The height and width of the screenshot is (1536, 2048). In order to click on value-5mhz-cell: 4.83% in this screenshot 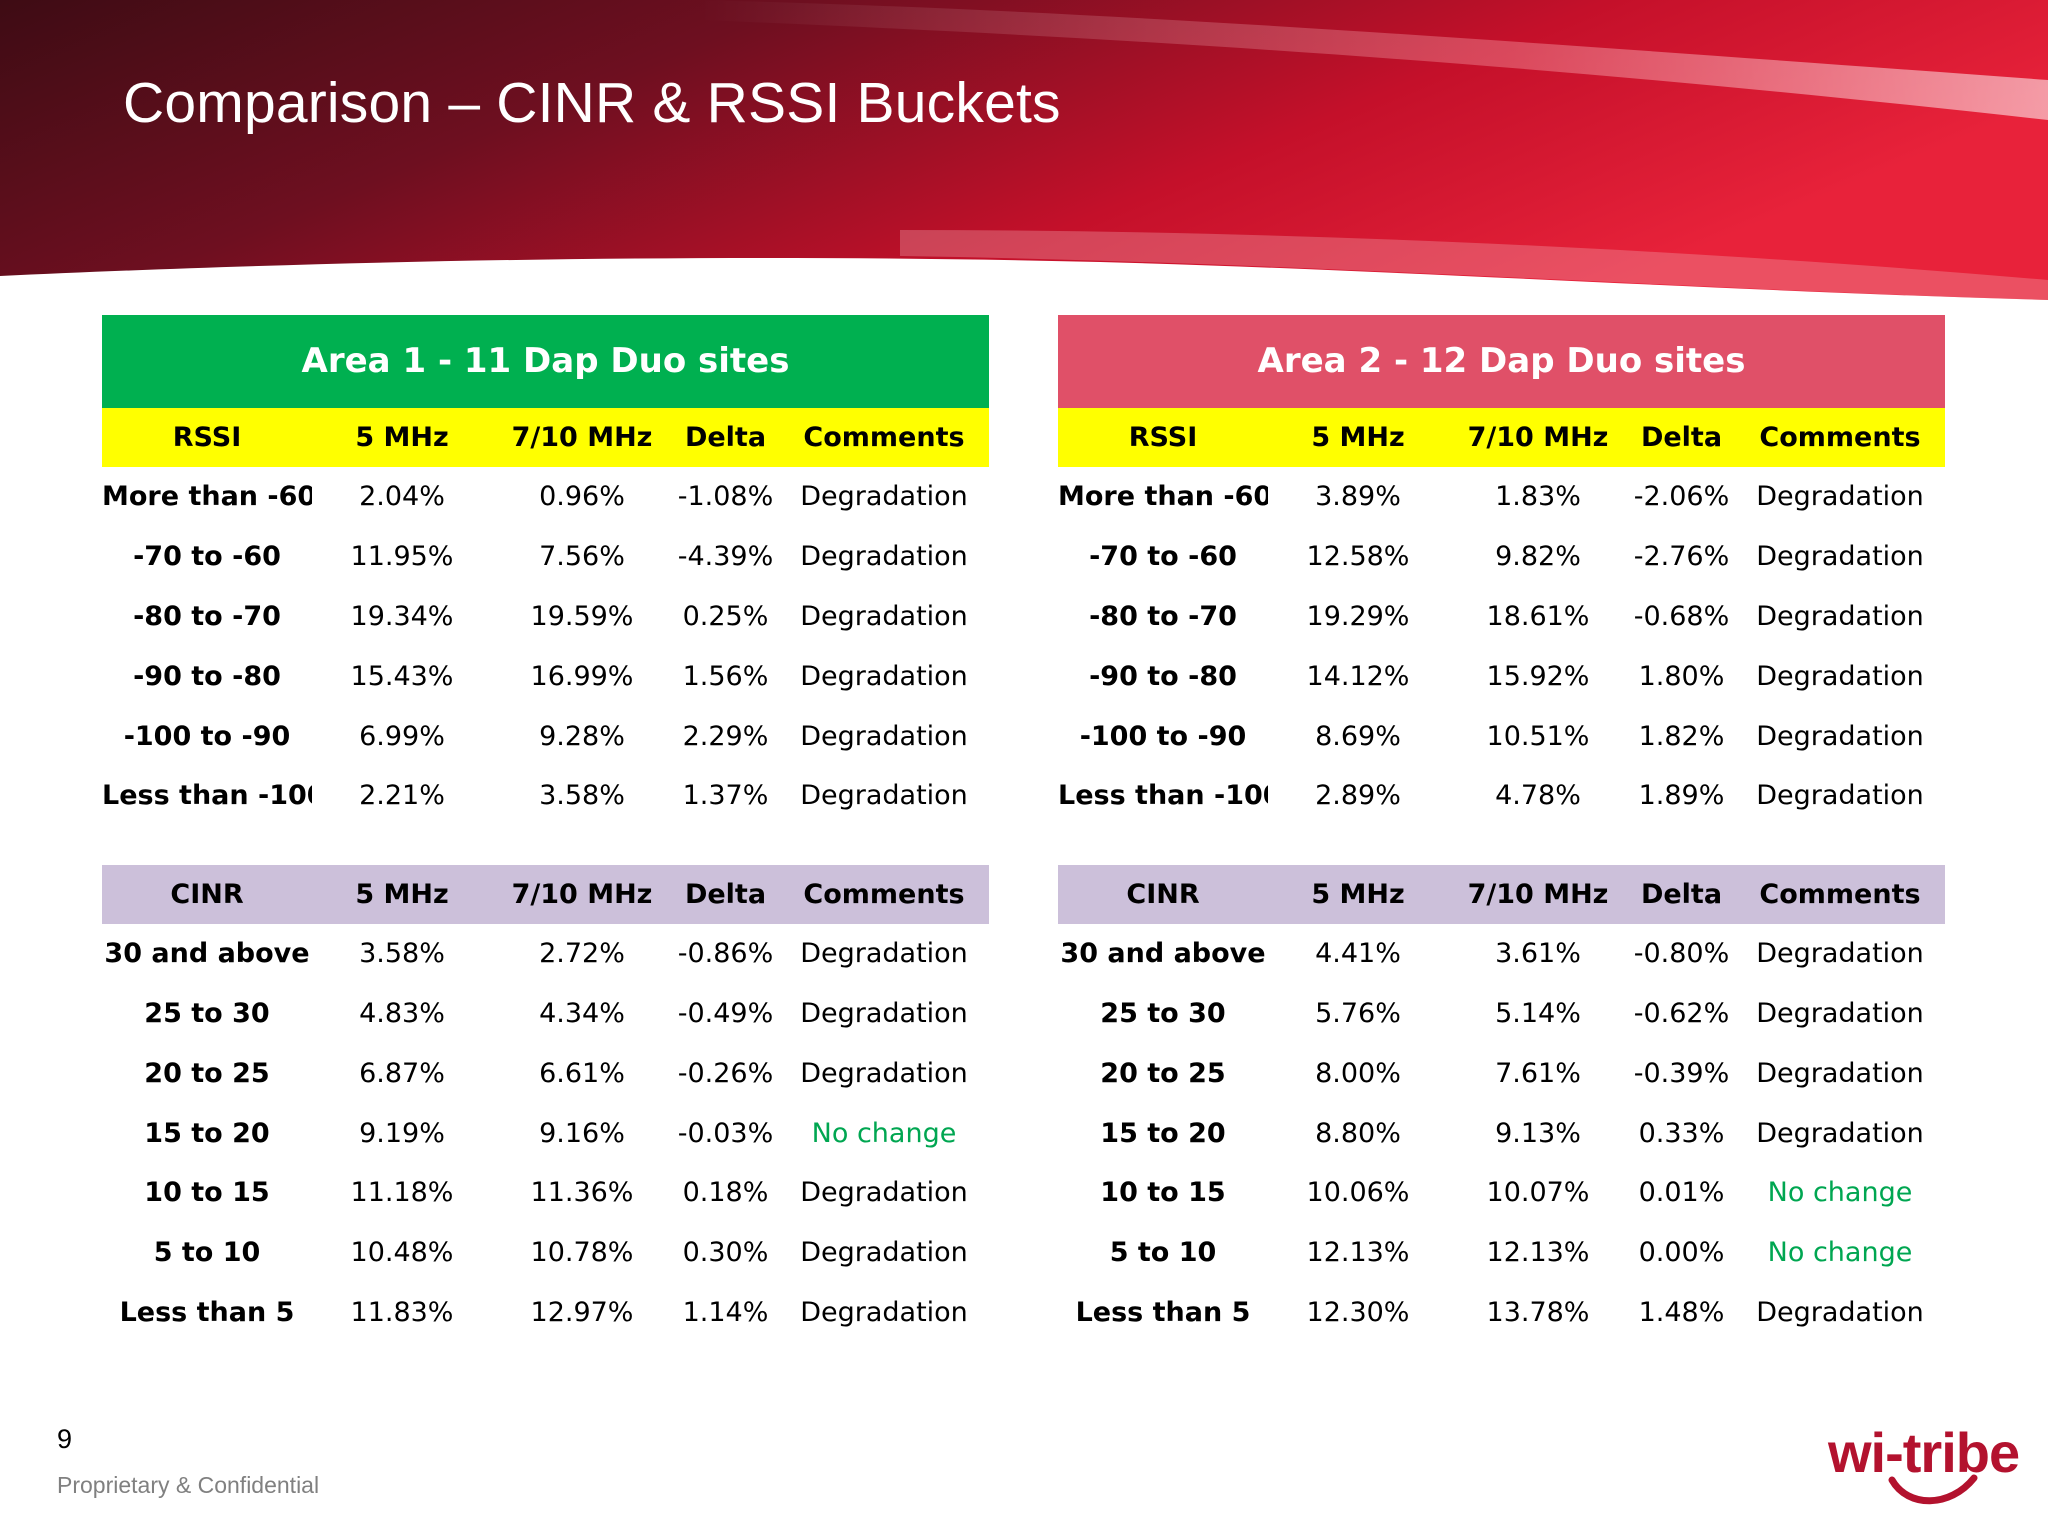, I will do `click(402, 1013)`.